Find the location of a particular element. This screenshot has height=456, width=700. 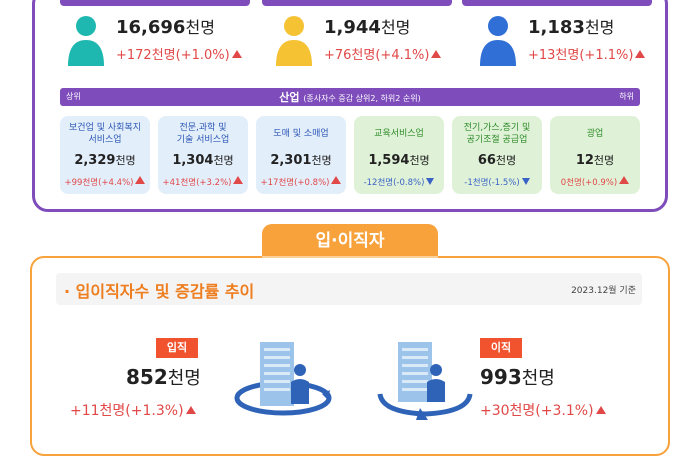

industry-header: 상위 산업 (종사자수 증감 상위2, 하위2 순위) 하위 is located at coordinates (350, 97).